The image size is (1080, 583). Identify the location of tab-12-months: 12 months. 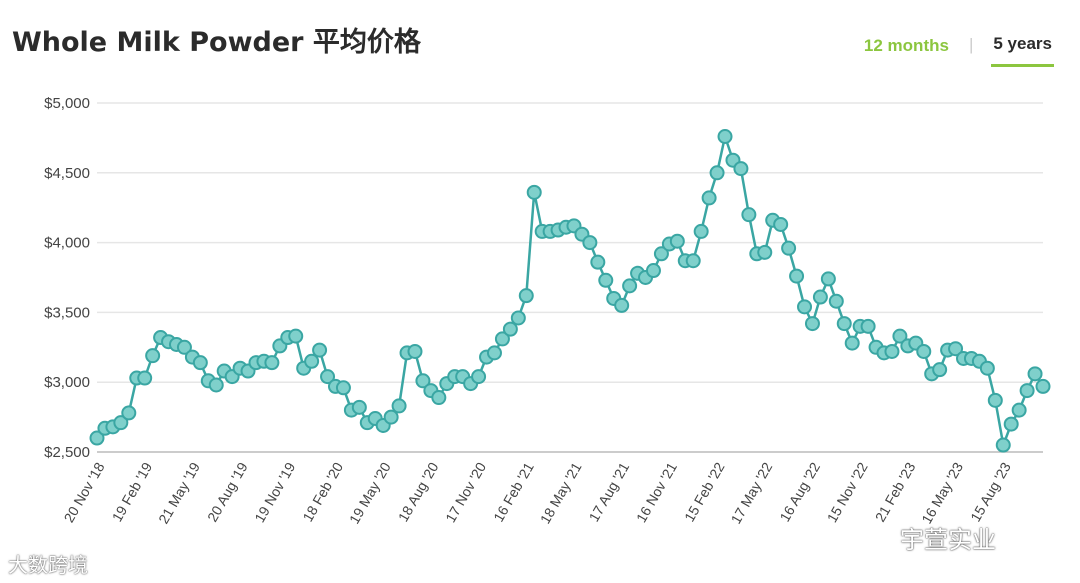
(906, 45).